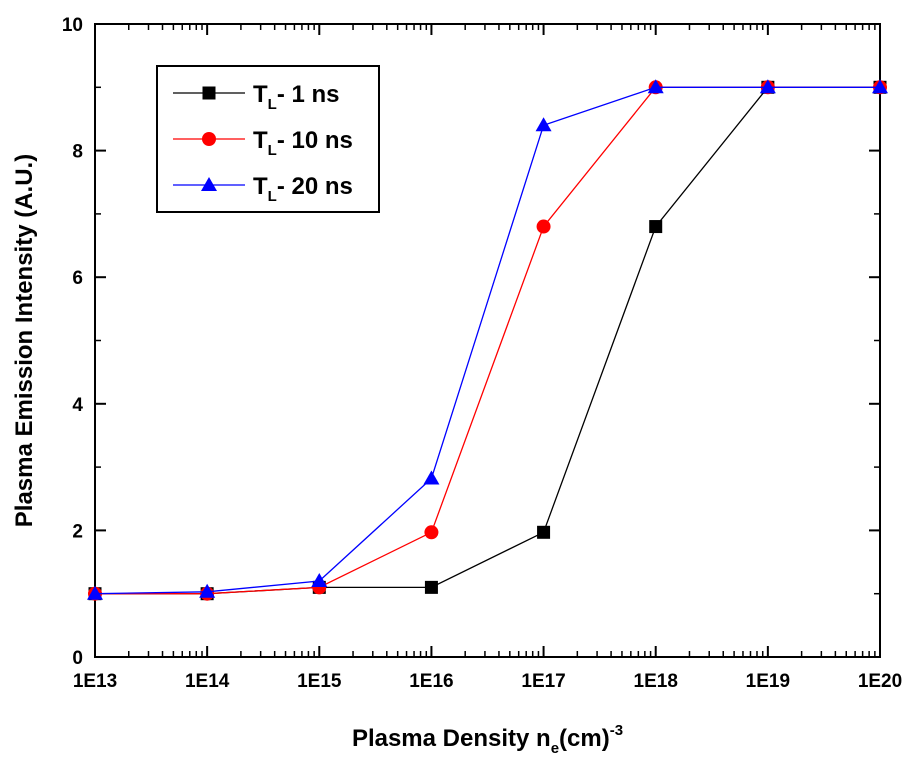  I want to click on legend-entry: TL- 1 ns, so click(256, 97).